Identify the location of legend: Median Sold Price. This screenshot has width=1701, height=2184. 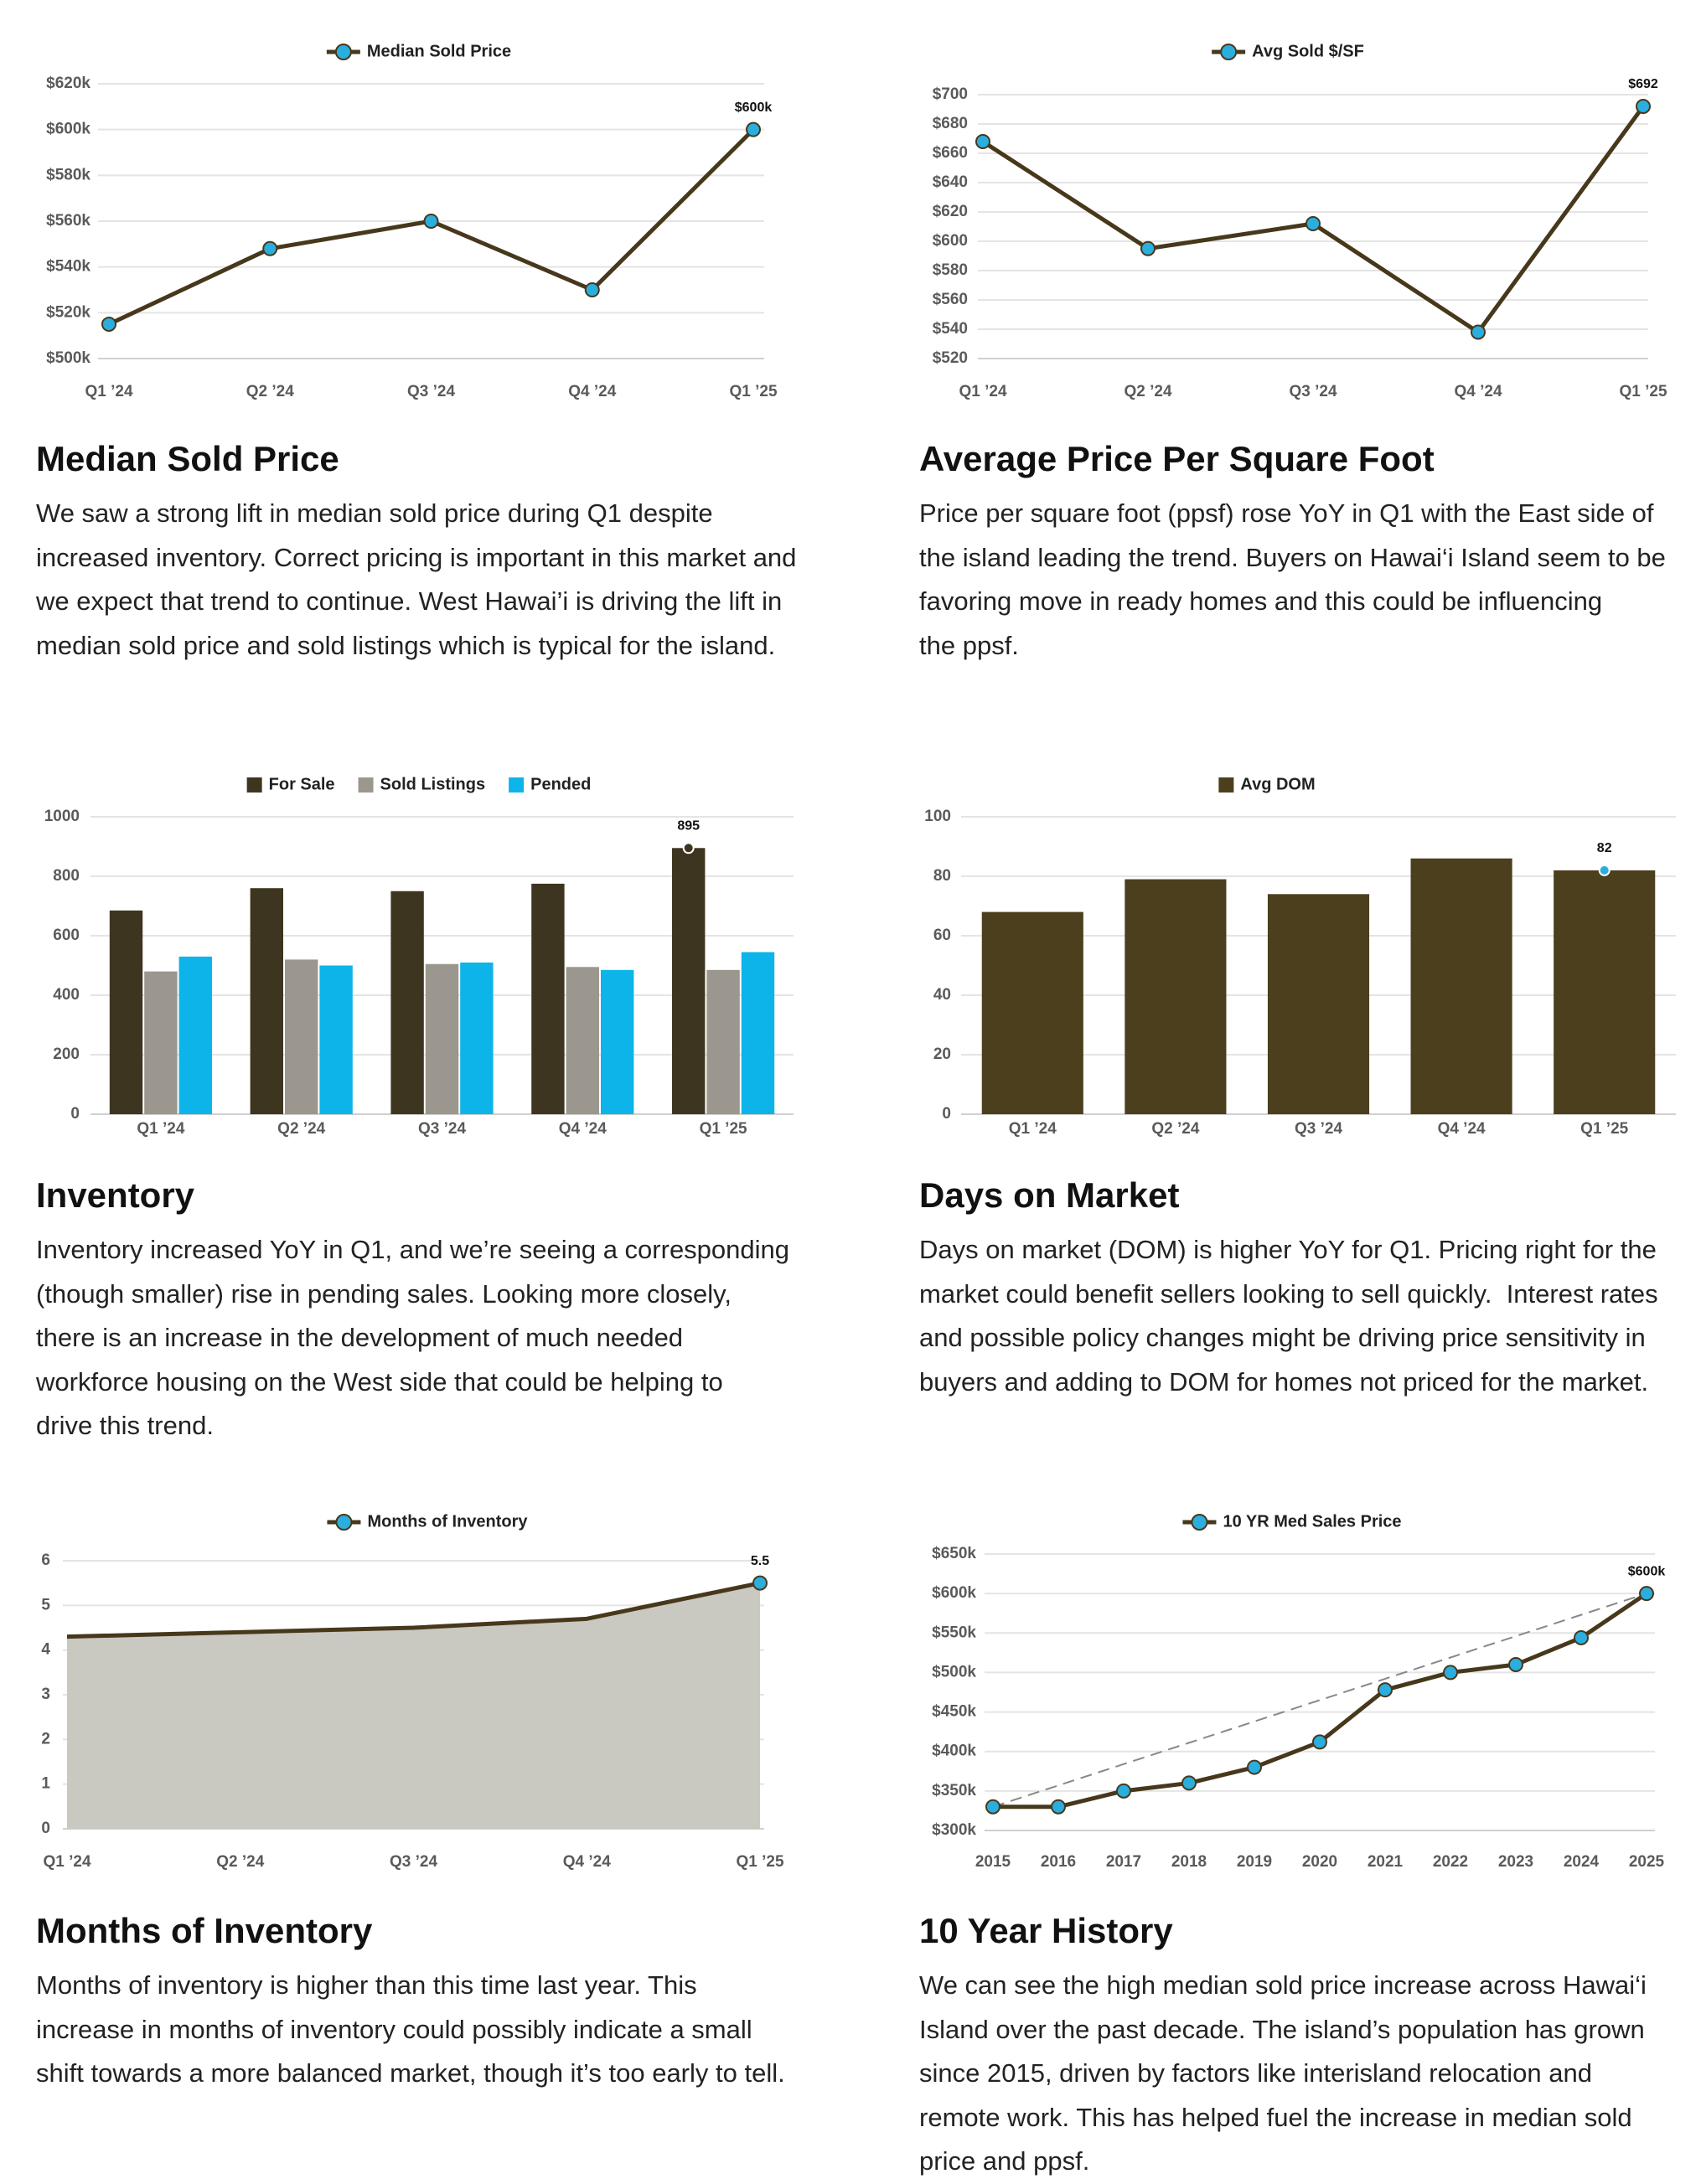
(418, 51).